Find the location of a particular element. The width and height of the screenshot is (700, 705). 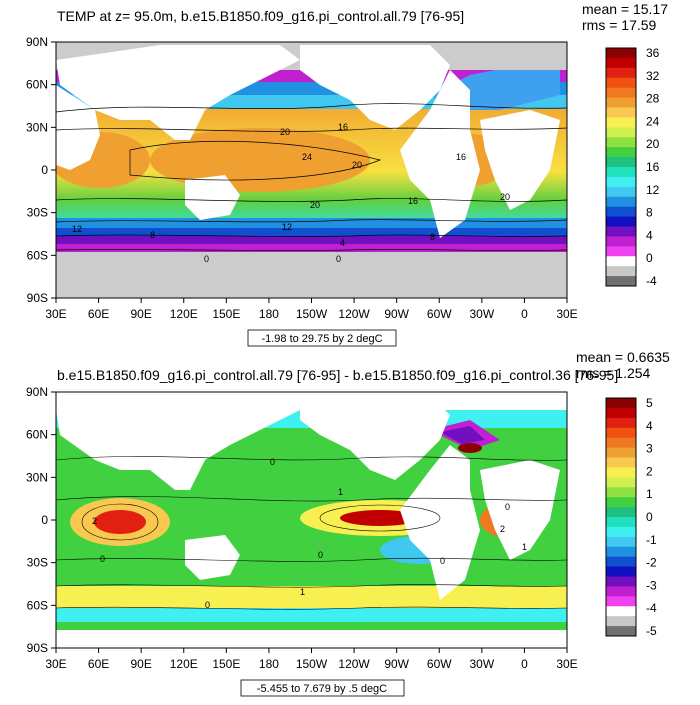

rms-stat: rms = 17.59 is located at coordinates (619, 25).